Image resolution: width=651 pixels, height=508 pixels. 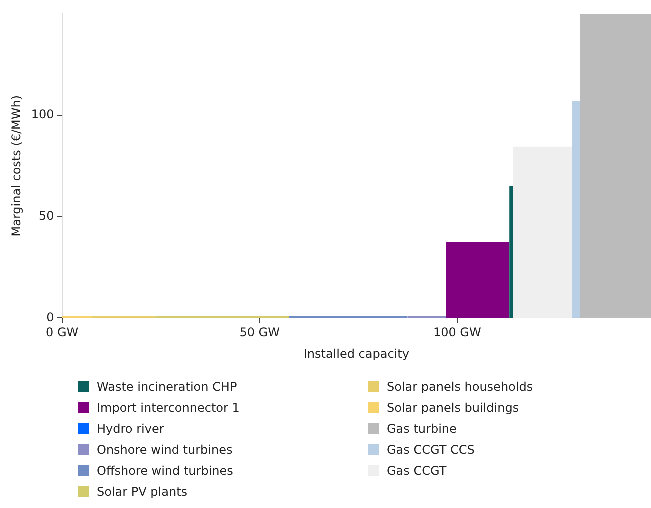 What do you see at coordinates (357, 353) in the screenshot?
I see `x-axis-title: Installed capacity` at bounding box center [357, 353].